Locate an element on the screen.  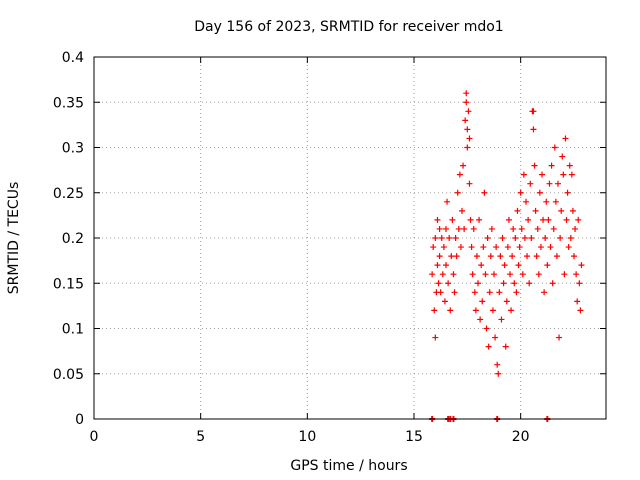
y-tick-label: 0.25 is located at coordinates (68, 194).